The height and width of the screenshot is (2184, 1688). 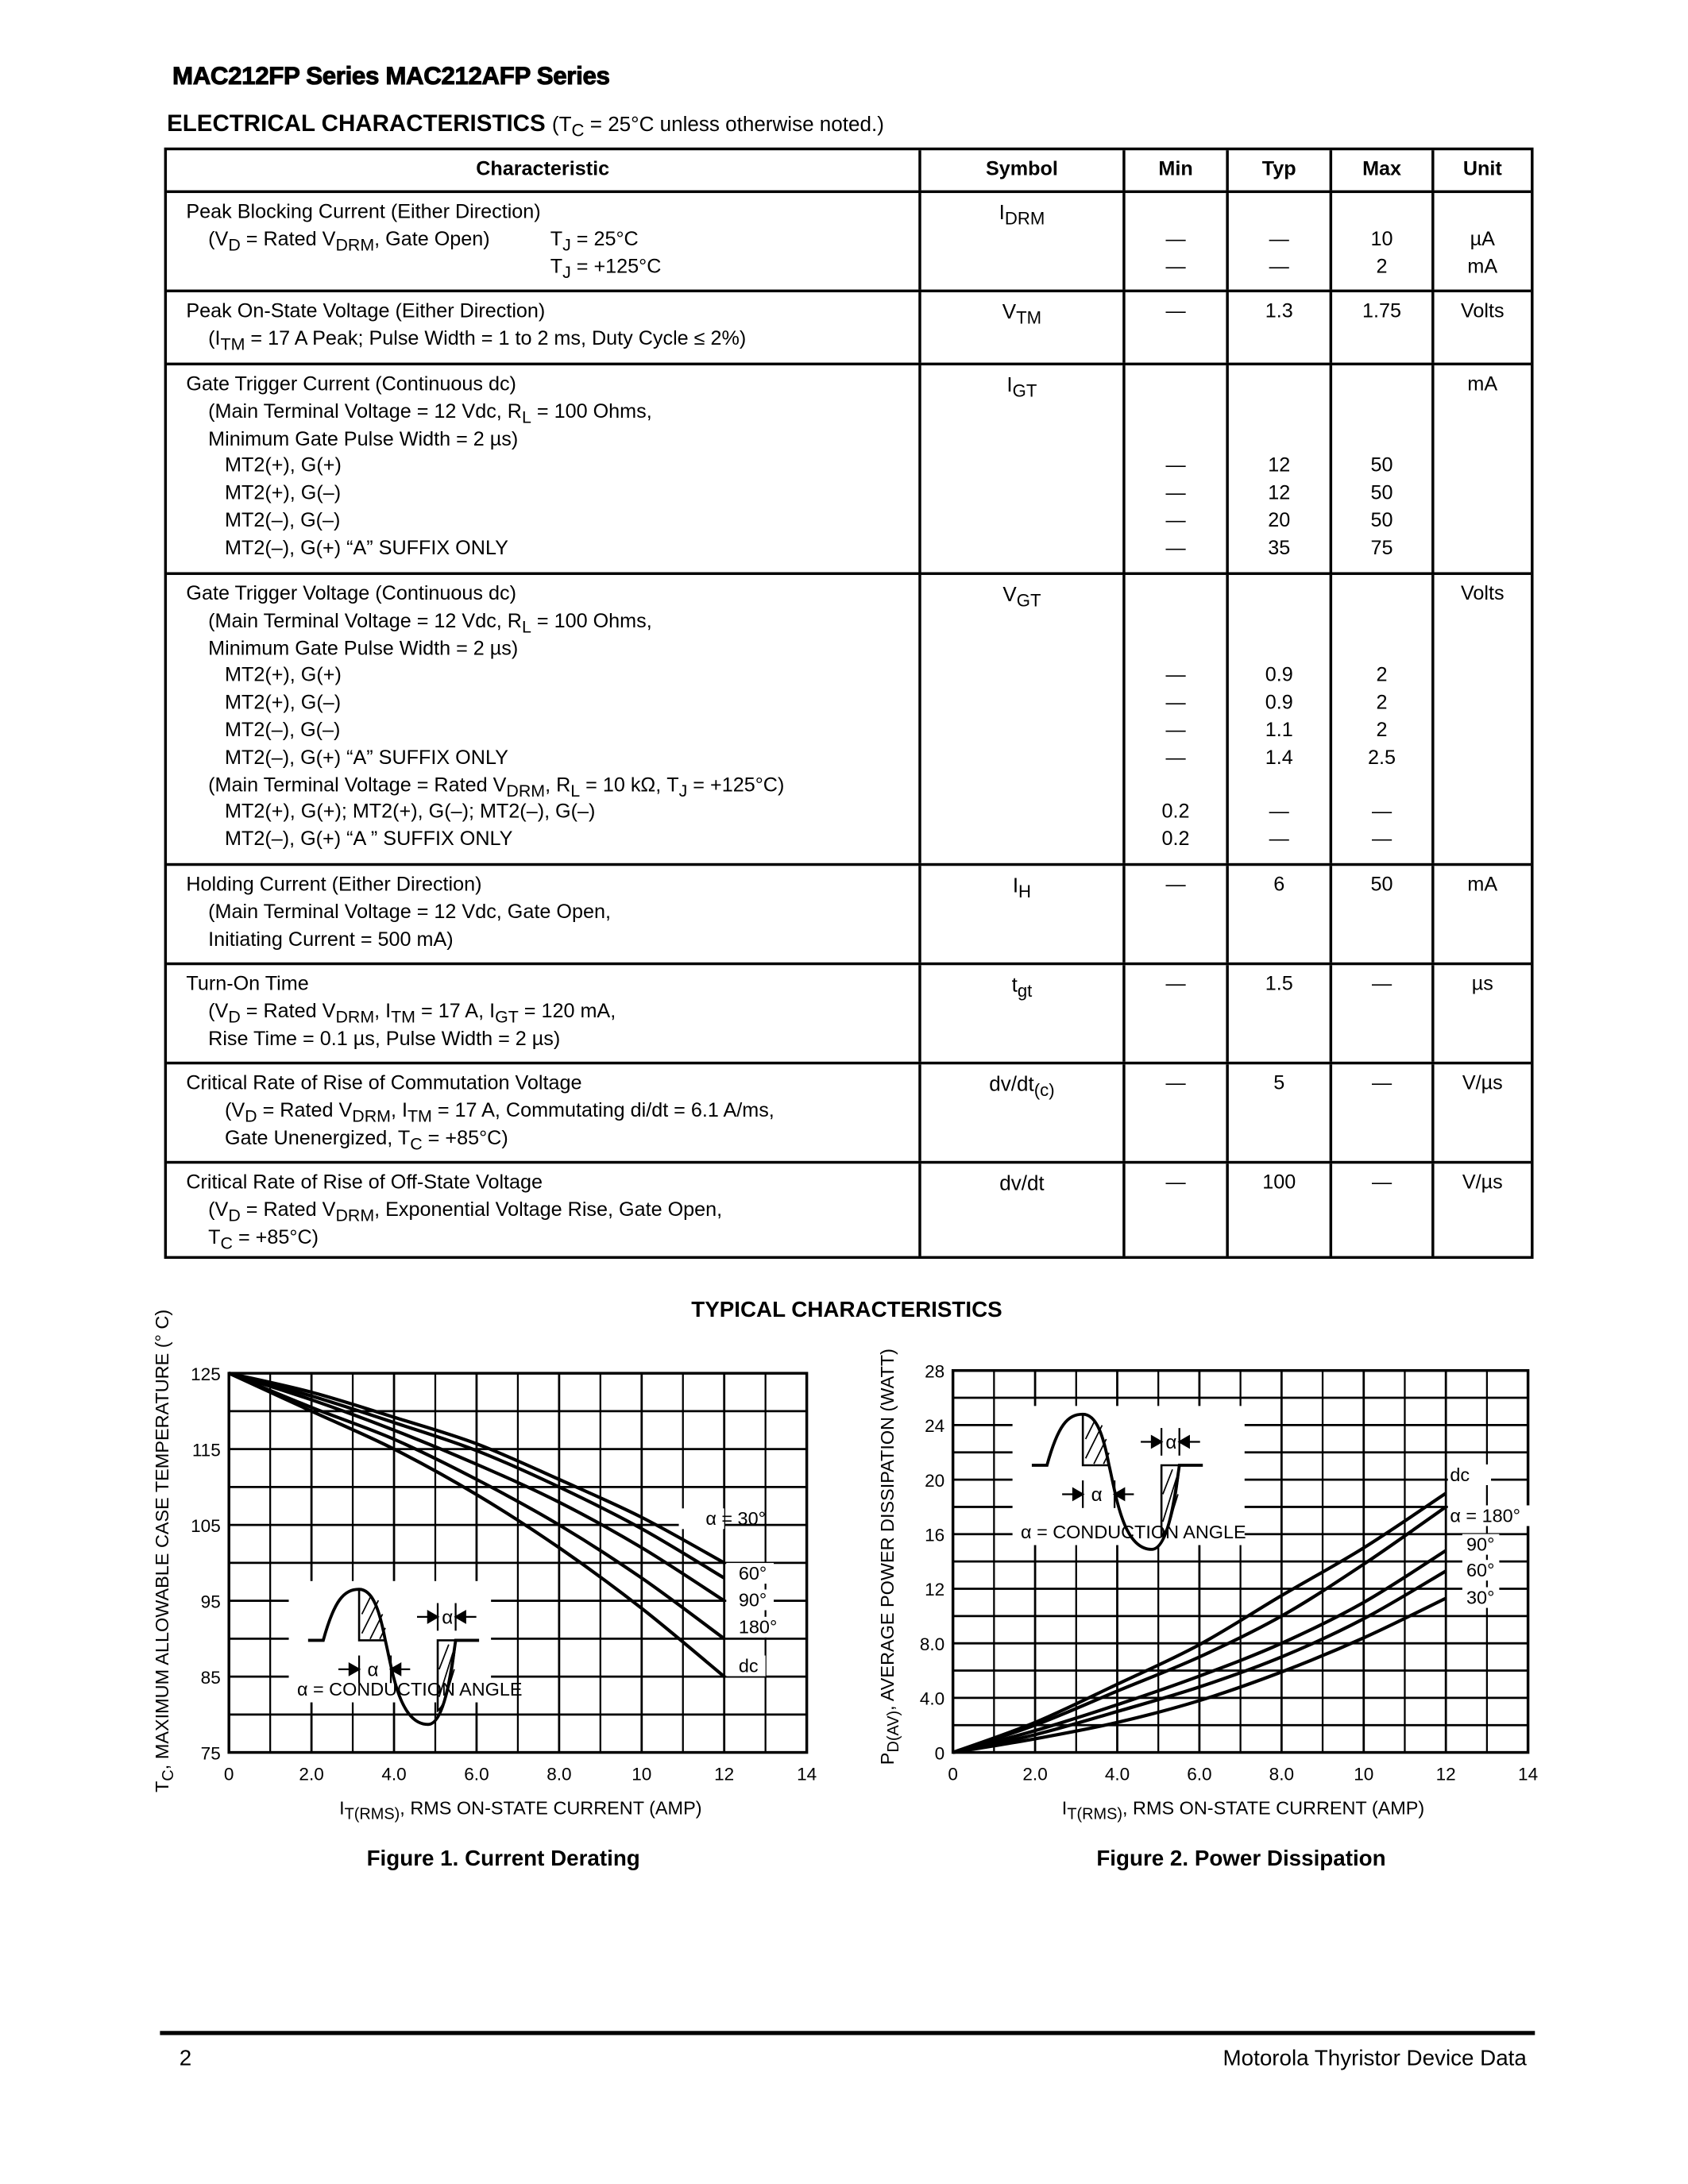 I want to click on characteristic-line: Gate Unenergized, TC = +85°C), so click(x=366, y=1140).